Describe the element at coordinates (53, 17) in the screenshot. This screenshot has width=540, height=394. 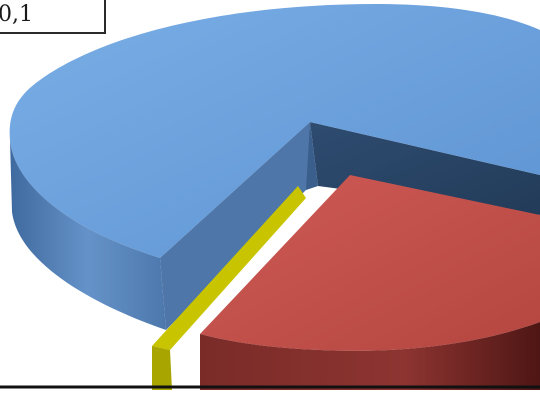
I see `data-label-box: 0,1` at that location.